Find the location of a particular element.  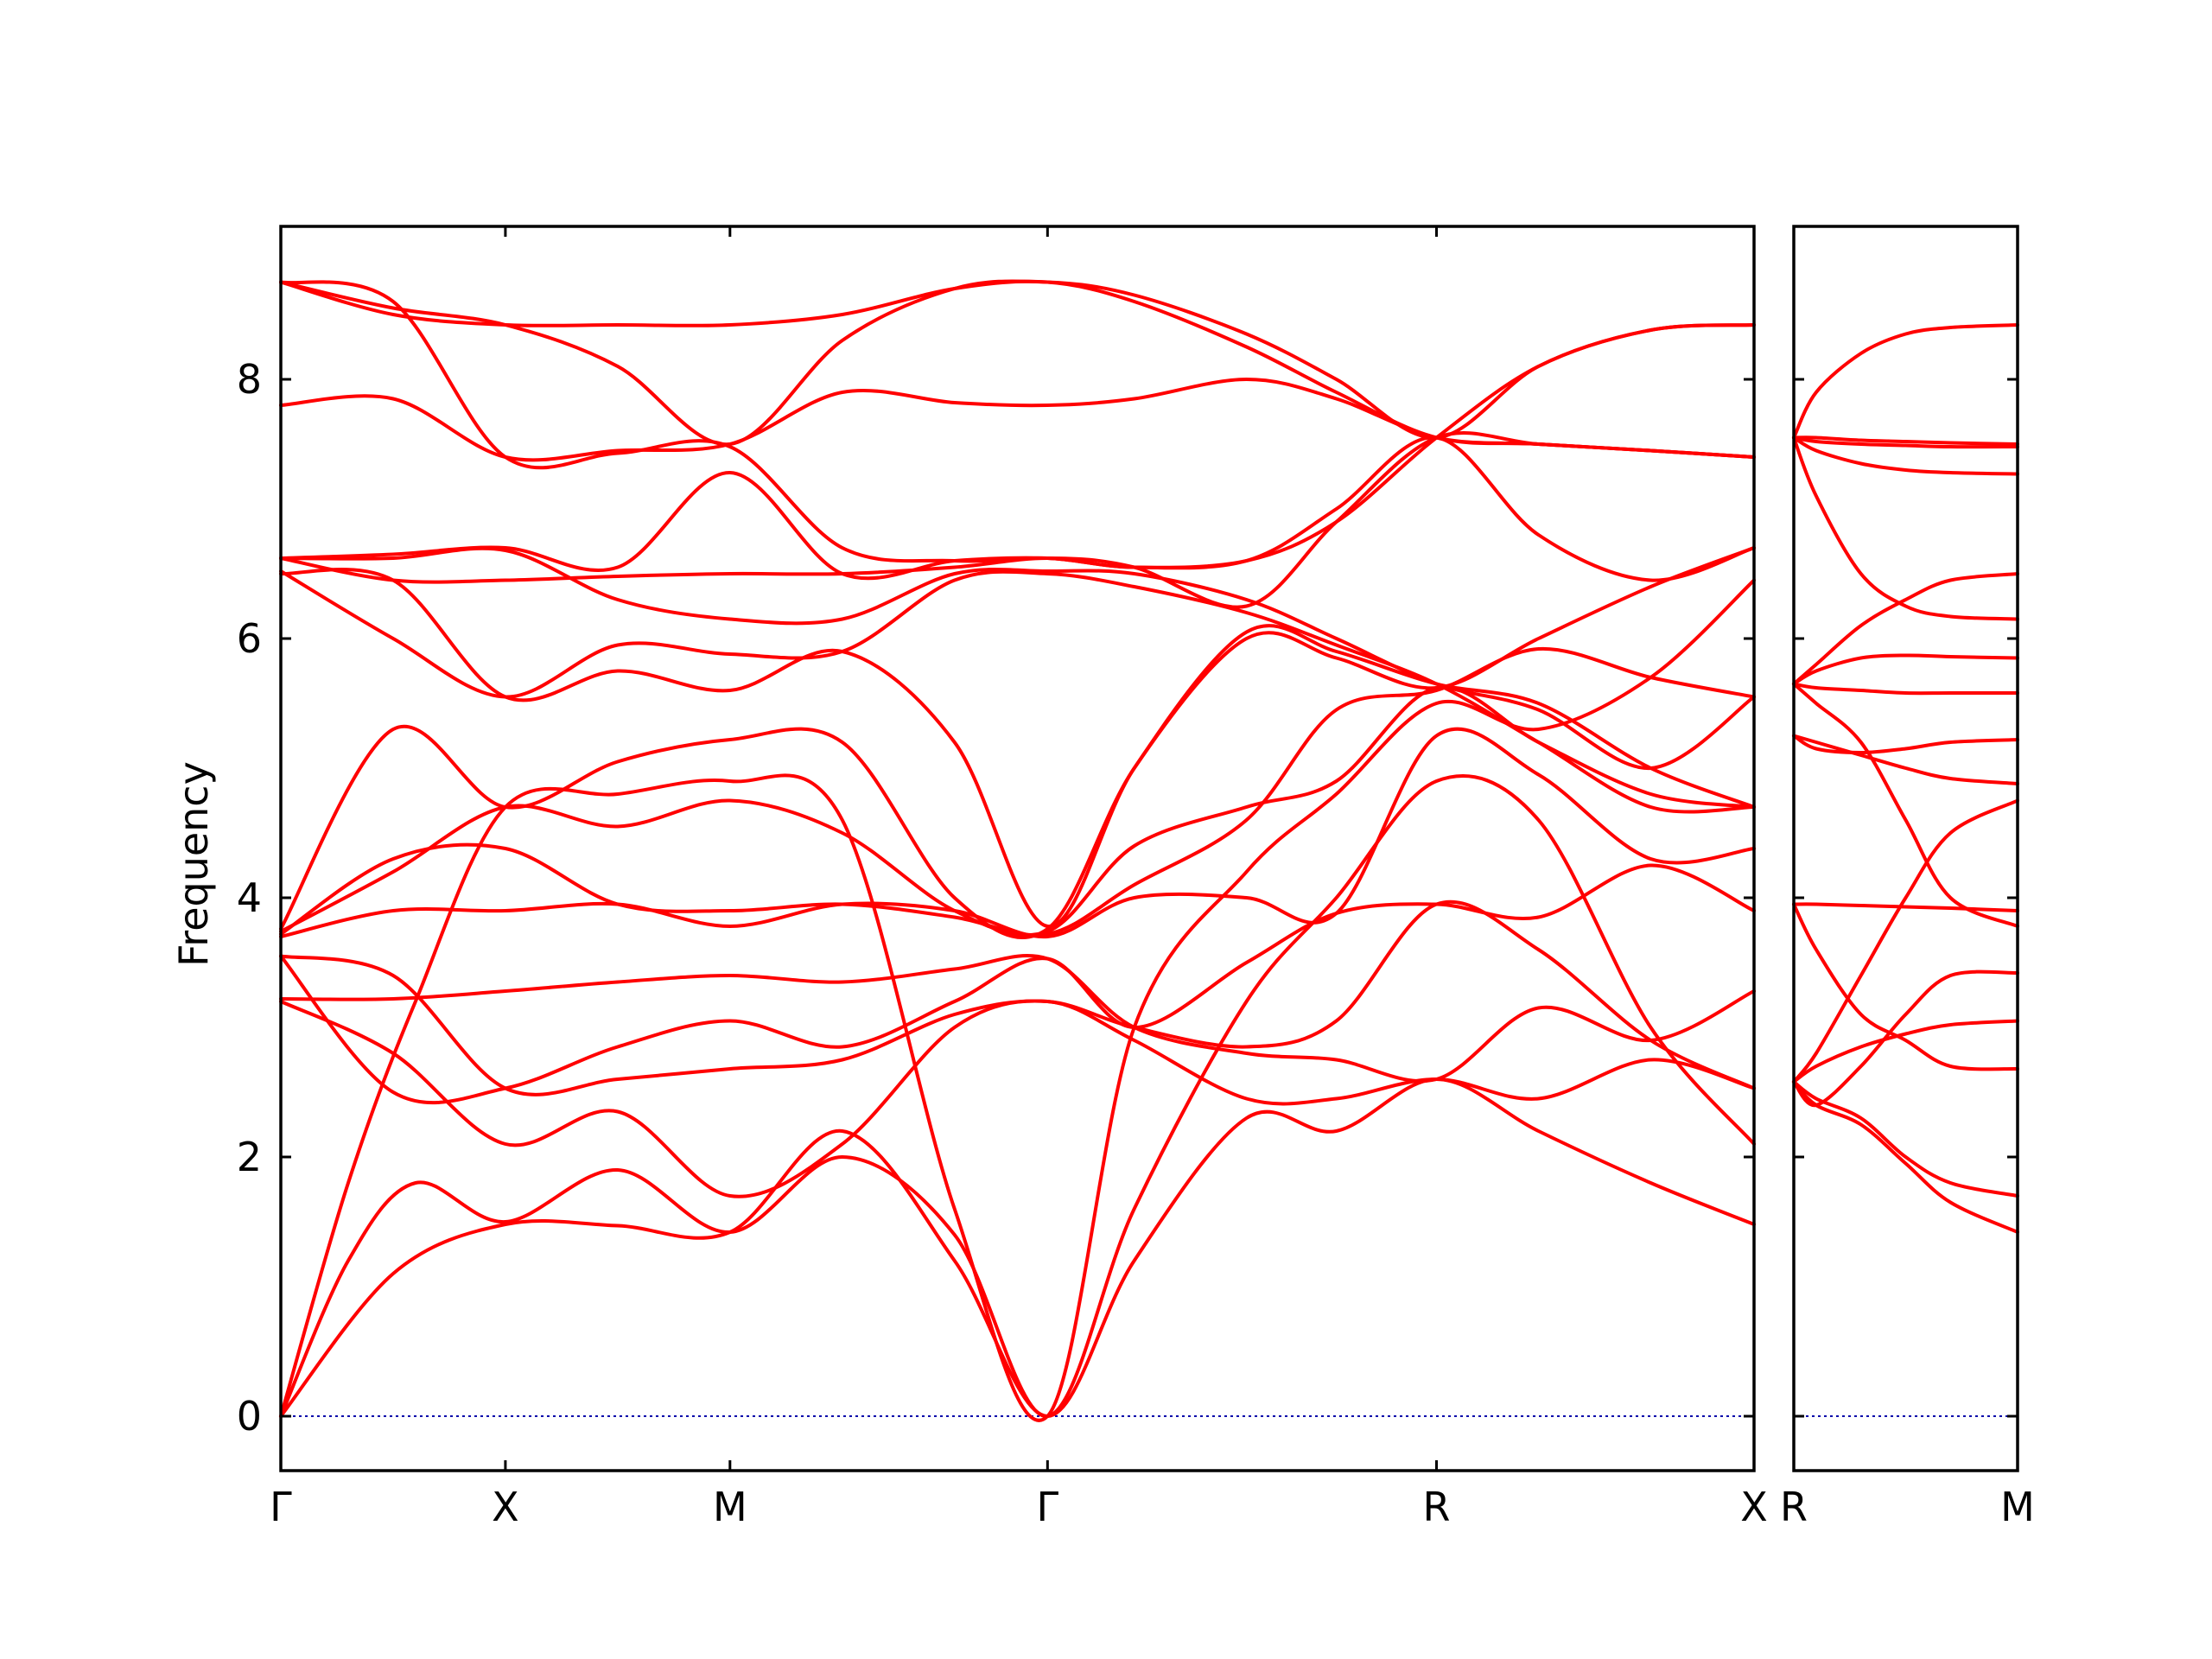

y-tick-label-2: 4 is located at coordinates (249, 897).